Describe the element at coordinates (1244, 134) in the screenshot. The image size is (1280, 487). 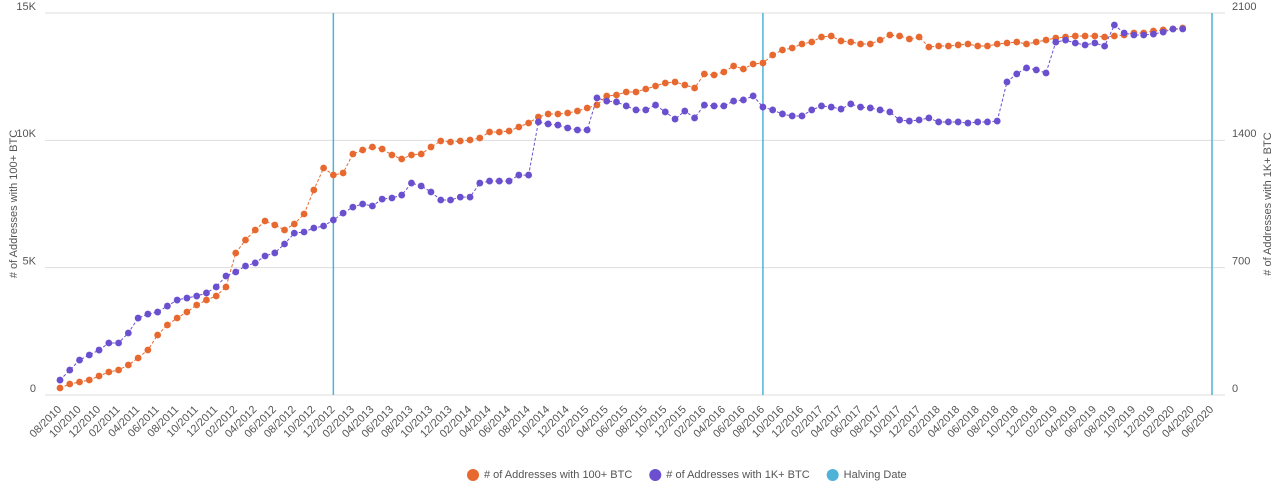
I see `y2-tick-label: 1400` at that location.